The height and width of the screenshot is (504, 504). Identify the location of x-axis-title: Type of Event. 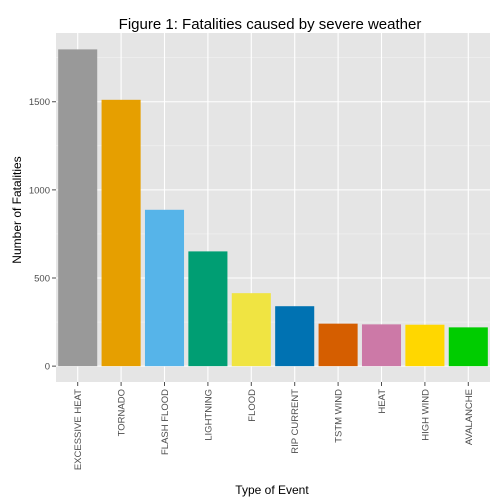
(272, 490).